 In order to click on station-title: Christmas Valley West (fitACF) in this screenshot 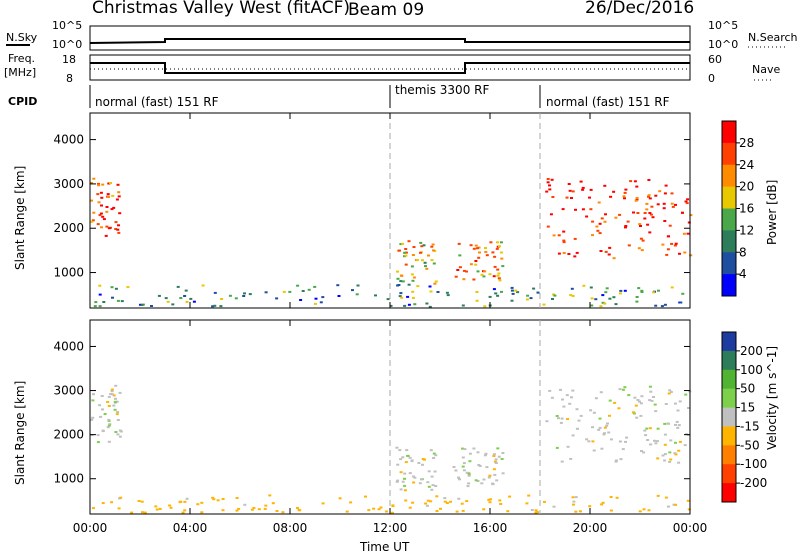, I will do `click(221, 9)`.